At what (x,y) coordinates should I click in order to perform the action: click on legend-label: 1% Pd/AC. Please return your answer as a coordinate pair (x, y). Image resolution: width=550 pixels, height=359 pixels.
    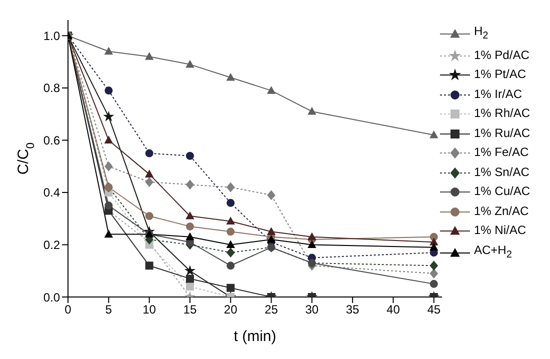
    Looking at the image, I should click on (502, 55).